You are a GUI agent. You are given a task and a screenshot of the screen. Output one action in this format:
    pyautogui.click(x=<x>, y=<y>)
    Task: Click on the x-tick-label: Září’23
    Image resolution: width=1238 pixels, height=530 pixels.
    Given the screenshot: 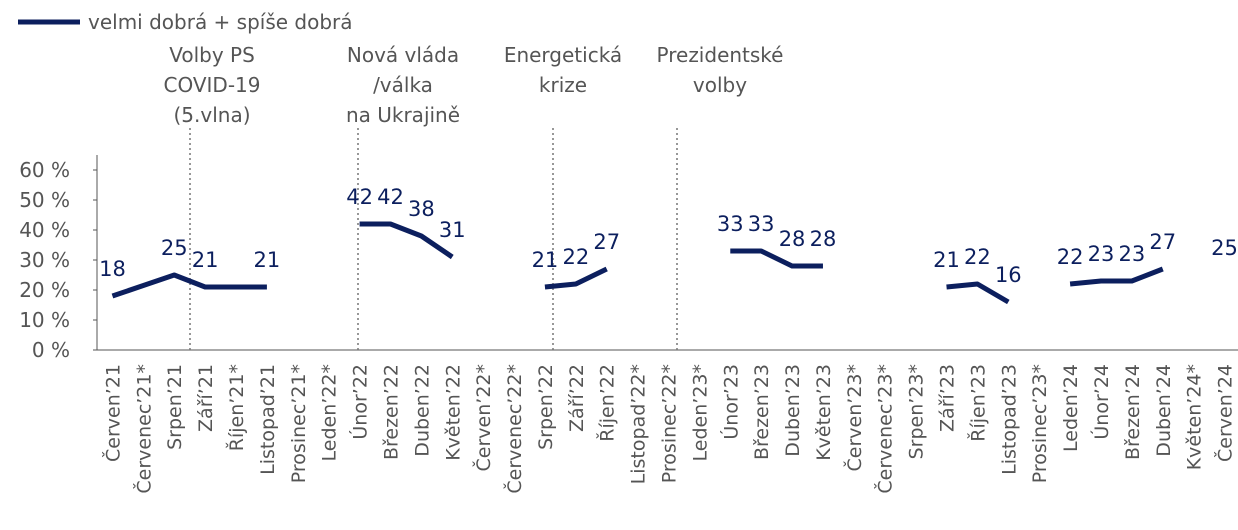 What is the action you would take?
    pyautogui.click(x=948, y=398)
    